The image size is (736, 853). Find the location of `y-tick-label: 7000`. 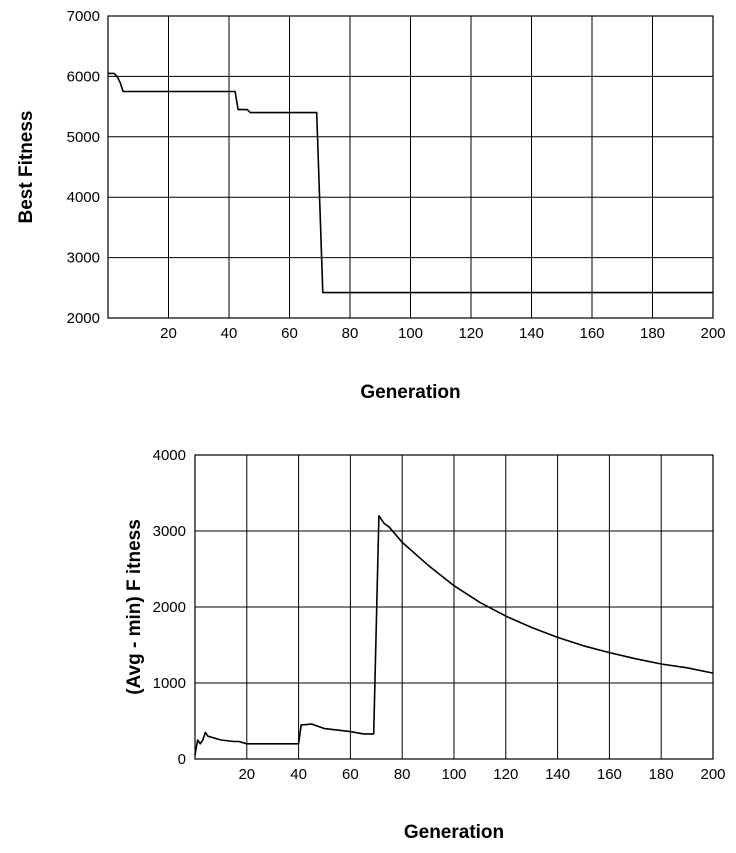

y-tick-label: 7000 is located at coordinates (83, 16).